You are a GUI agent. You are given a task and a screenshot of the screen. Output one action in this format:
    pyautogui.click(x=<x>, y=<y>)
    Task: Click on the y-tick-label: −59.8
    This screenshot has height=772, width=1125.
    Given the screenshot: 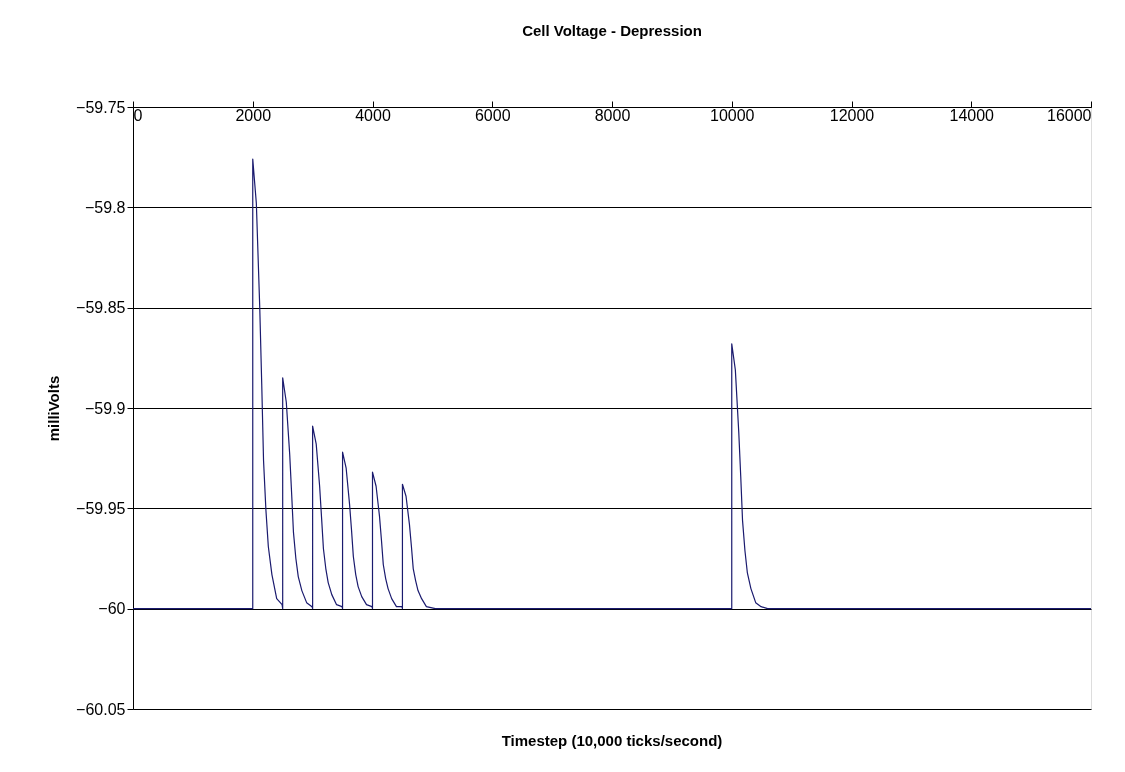 What is the action you would take?
    pyautogui.click(x=105, y=207)
    